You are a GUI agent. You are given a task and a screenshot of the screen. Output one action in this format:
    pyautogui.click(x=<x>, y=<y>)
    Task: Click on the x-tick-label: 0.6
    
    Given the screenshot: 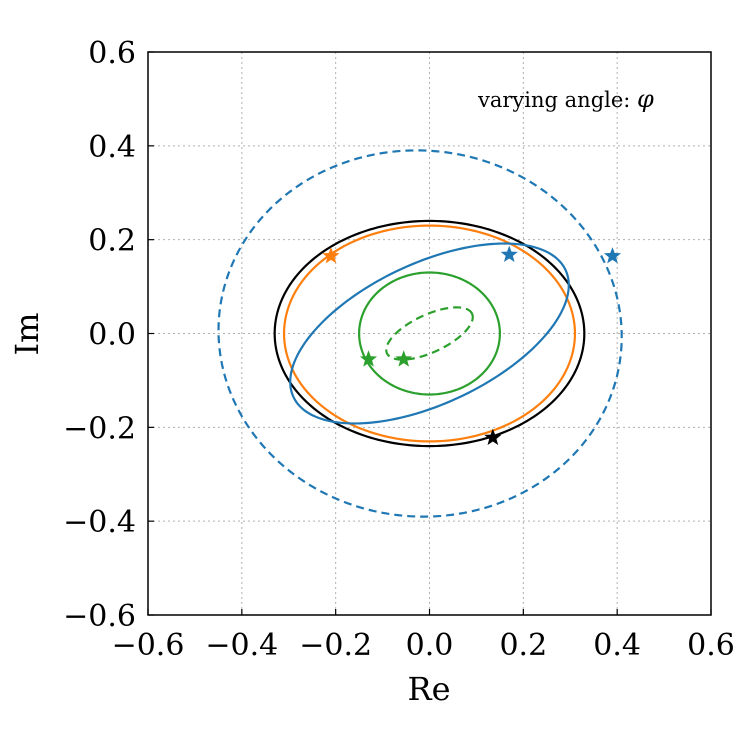 What is the action you would take?
    pyautogui.click(x=711, y=645)
    